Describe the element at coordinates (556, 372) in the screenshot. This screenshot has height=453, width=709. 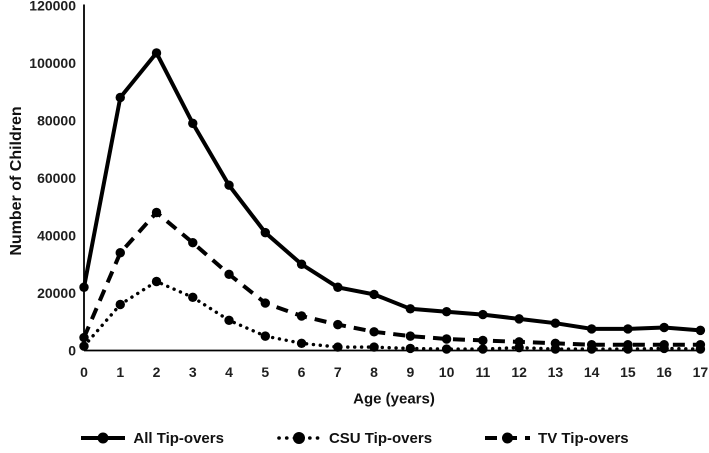
I see `x-tick-label: 13` at that location.